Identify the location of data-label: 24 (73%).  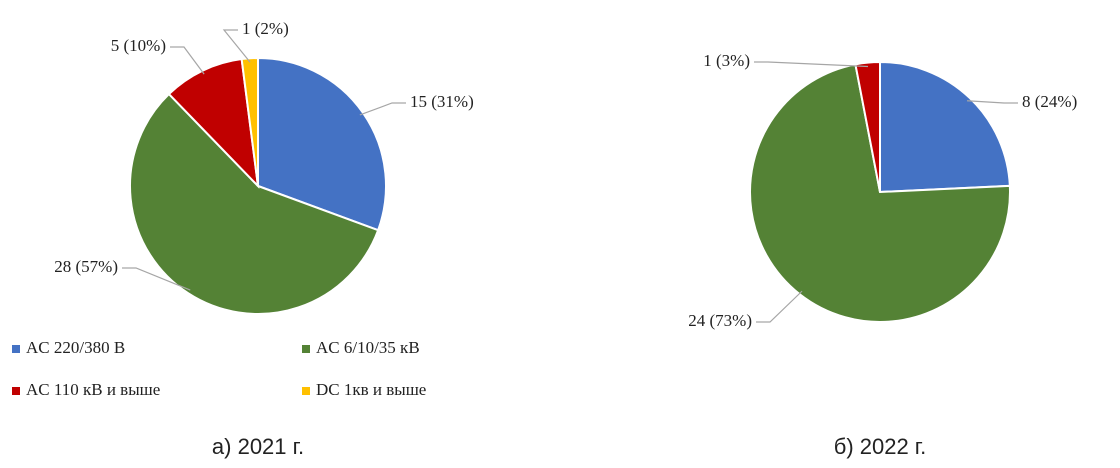
(720, 320).